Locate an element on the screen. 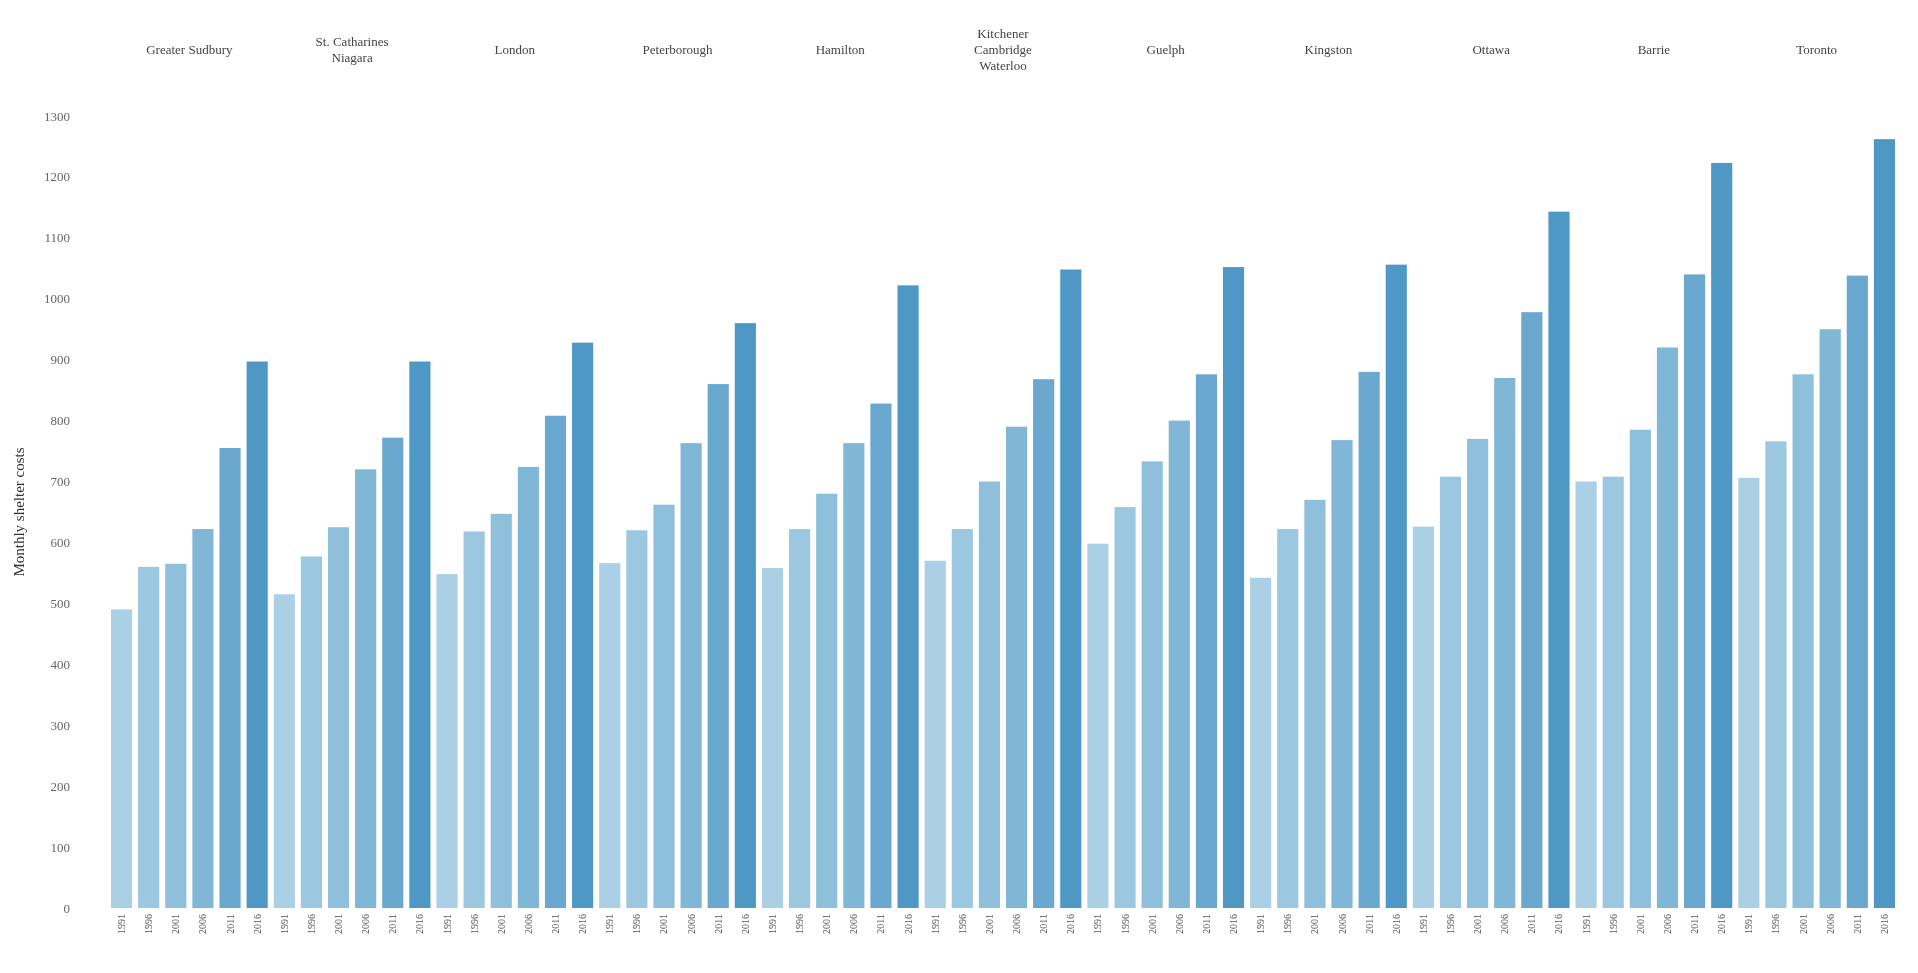 This screenshot has width=1918, height=973. y-tick-label: 300 is located at coordinates (60, 725).